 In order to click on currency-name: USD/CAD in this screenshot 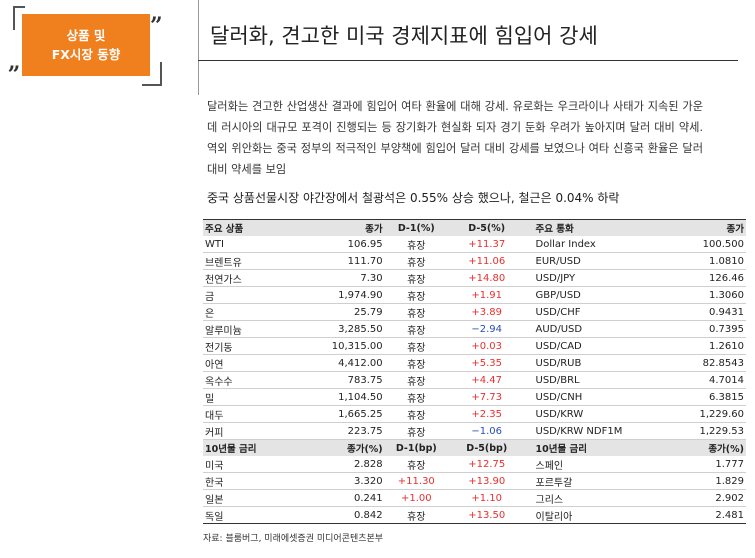, I will do `click(582, 346)`.